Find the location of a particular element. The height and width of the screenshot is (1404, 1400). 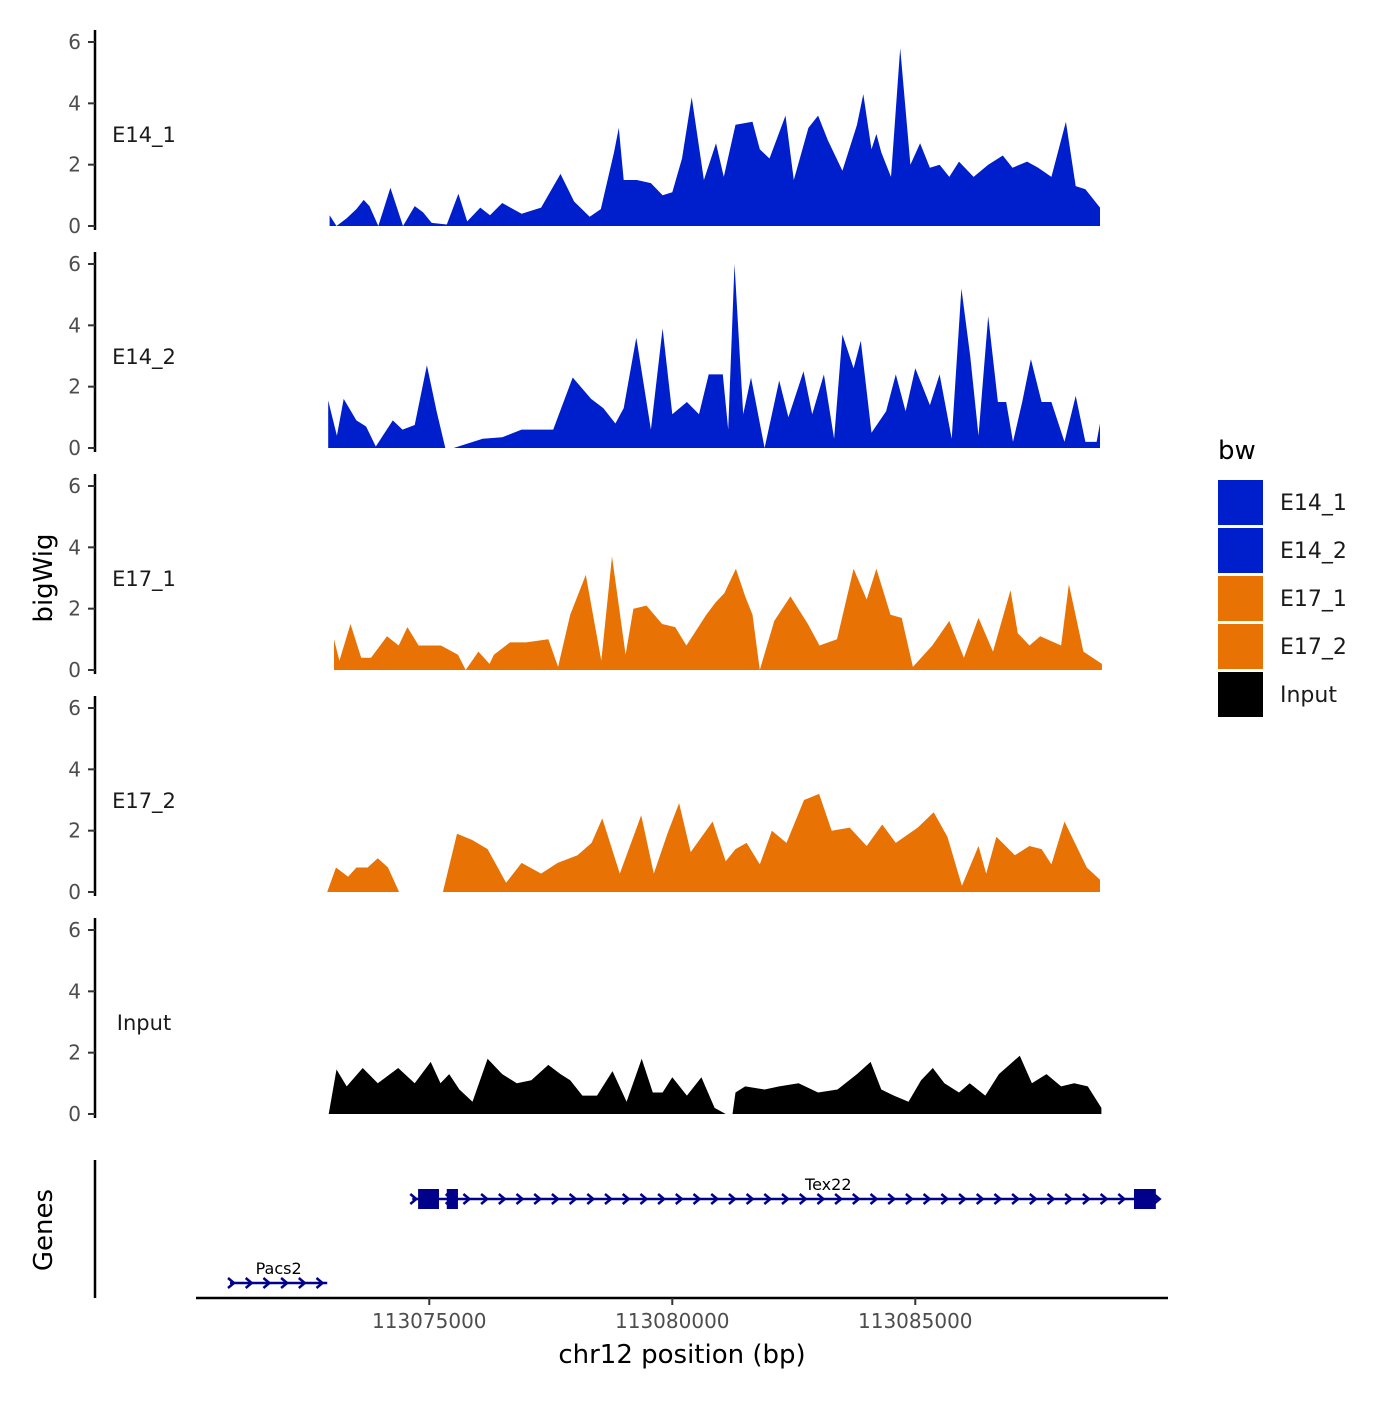

x-tick-label: 113085000 is located at coordinates (915, 1321).